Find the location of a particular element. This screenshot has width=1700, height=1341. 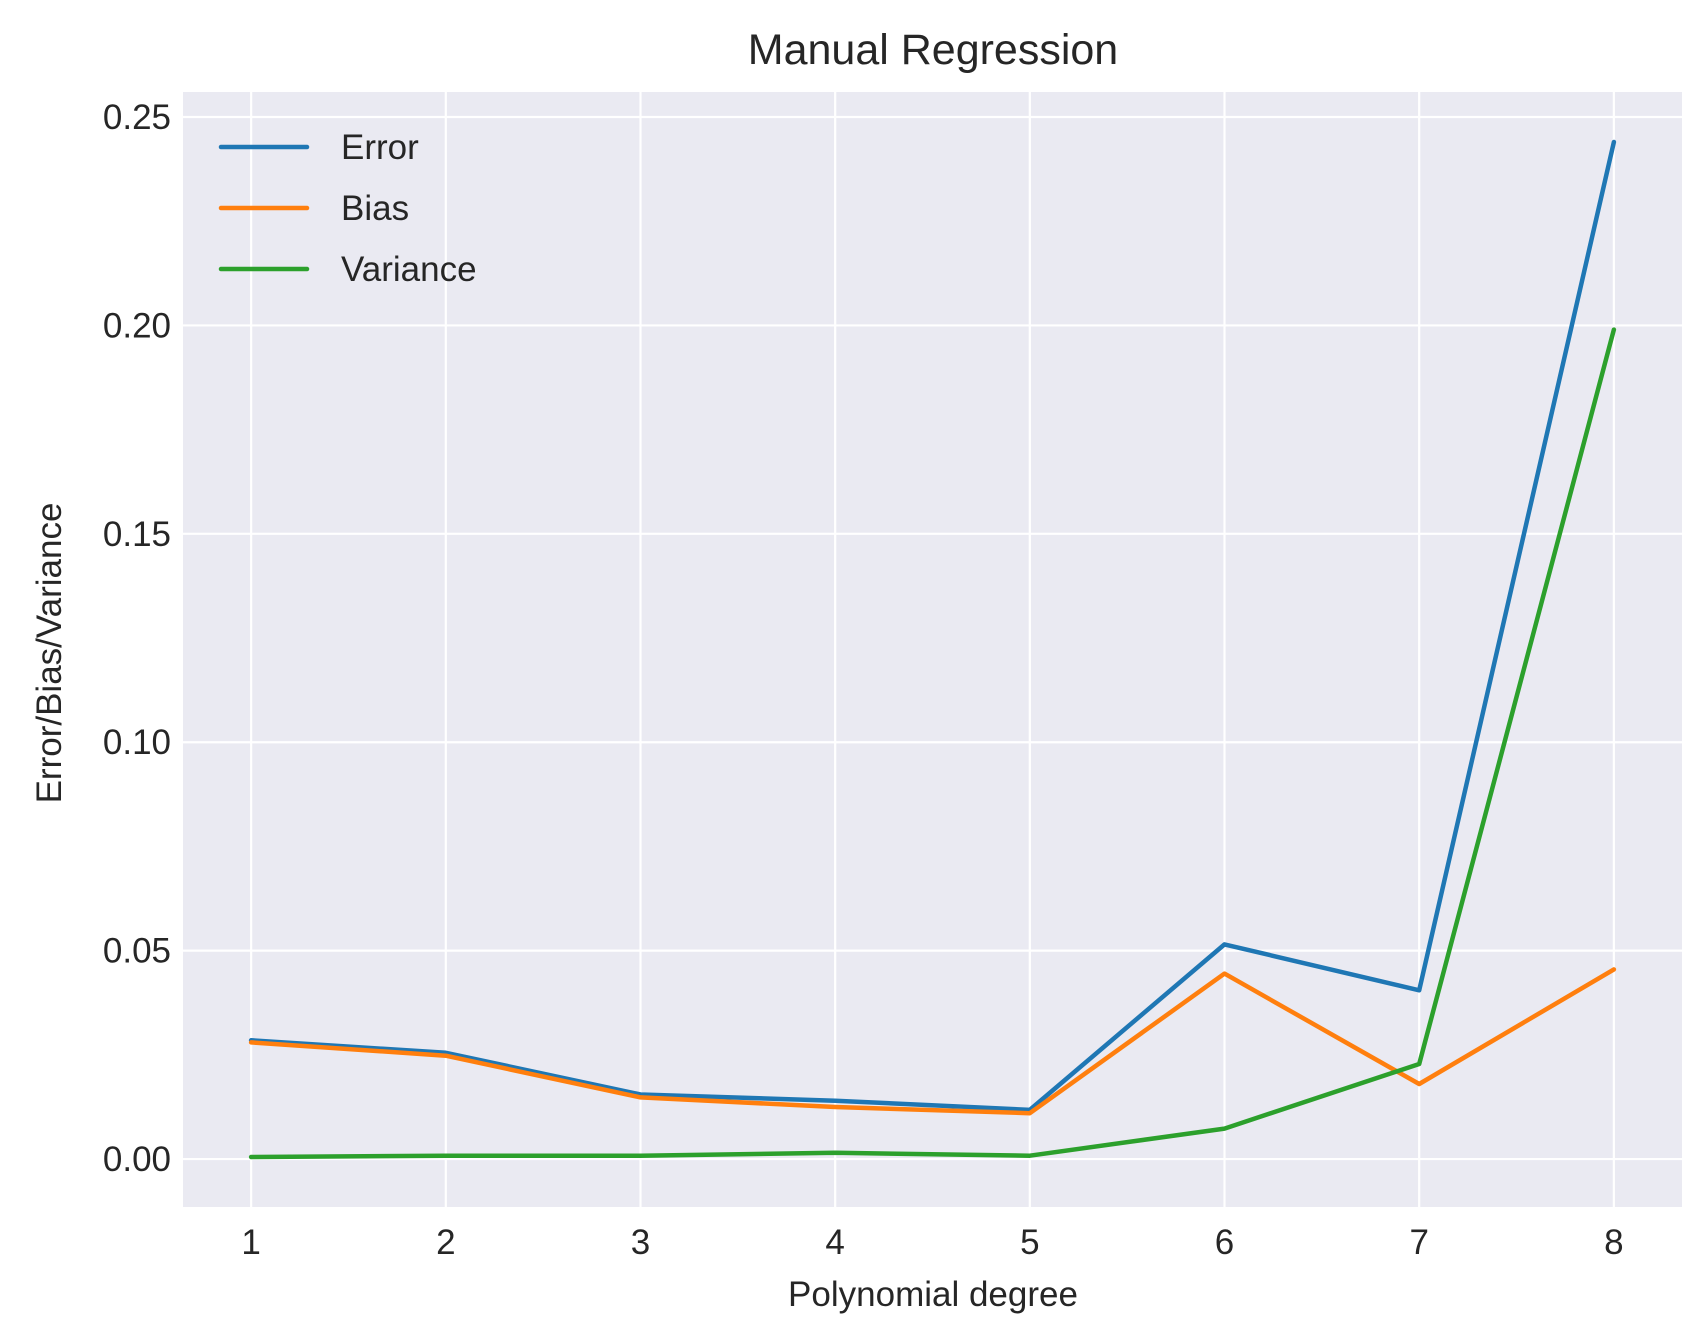

y-axis-label: Error/Bias/Variance is located at coordinates (49, 653).